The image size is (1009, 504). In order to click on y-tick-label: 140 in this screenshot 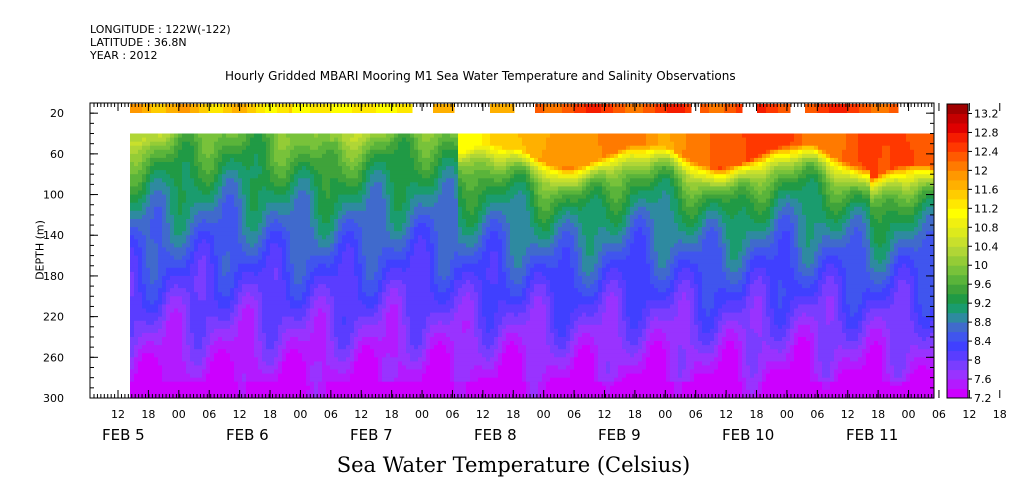, I will do `click(53, 235)`.